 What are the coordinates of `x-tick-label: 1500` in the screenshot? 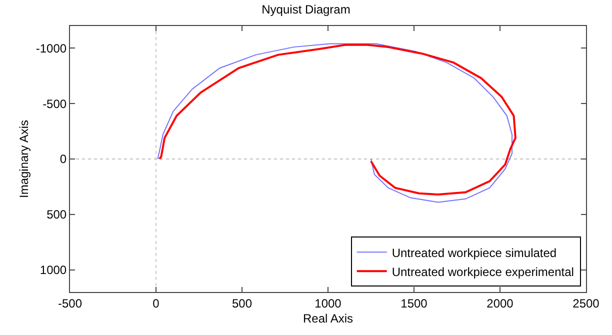 It's located at (414, 303).